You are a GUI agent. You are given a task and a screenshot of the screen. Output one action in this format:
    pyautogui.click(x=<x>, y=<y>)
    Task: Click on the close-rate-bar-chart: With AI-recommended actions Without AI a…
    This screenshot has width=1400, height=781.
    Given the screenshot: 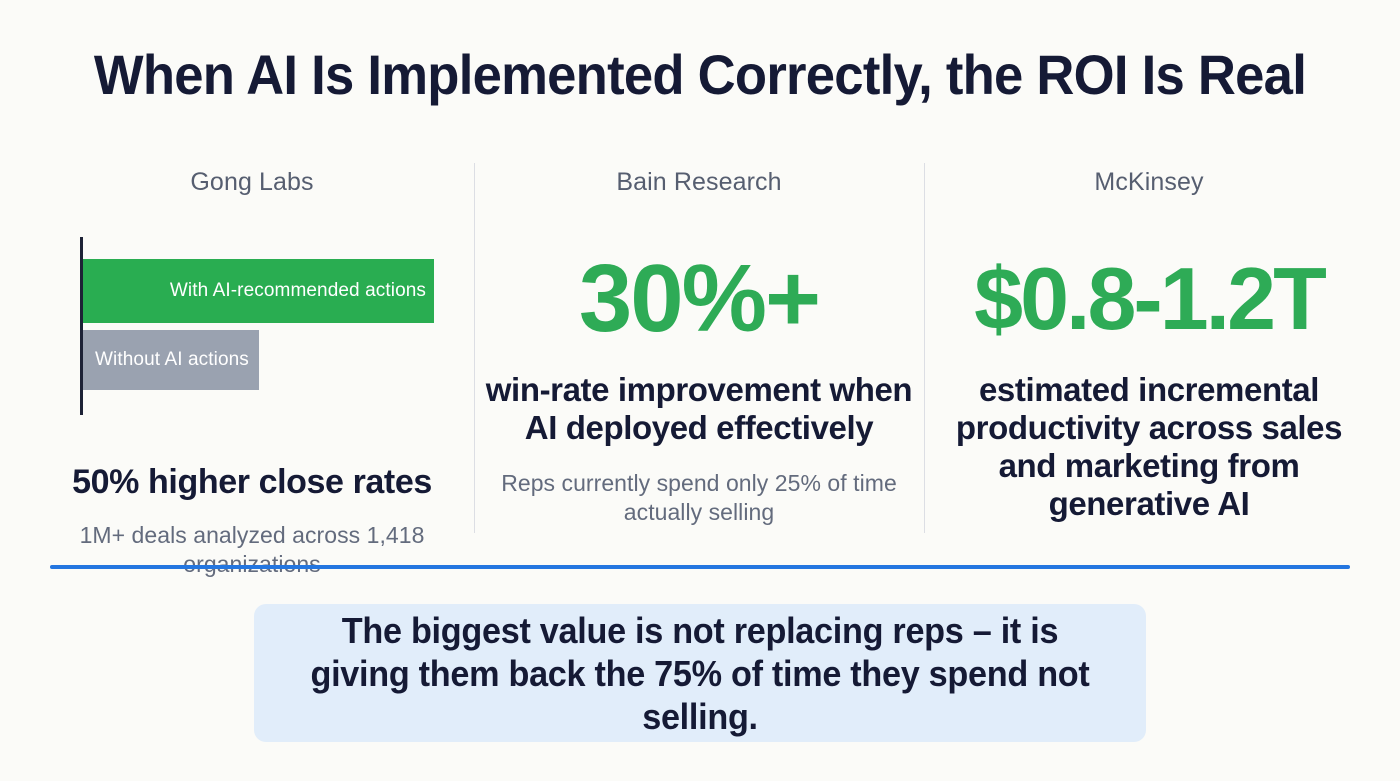 What is the action you would take?
    pyautogui.click(x=270, y=327)
    